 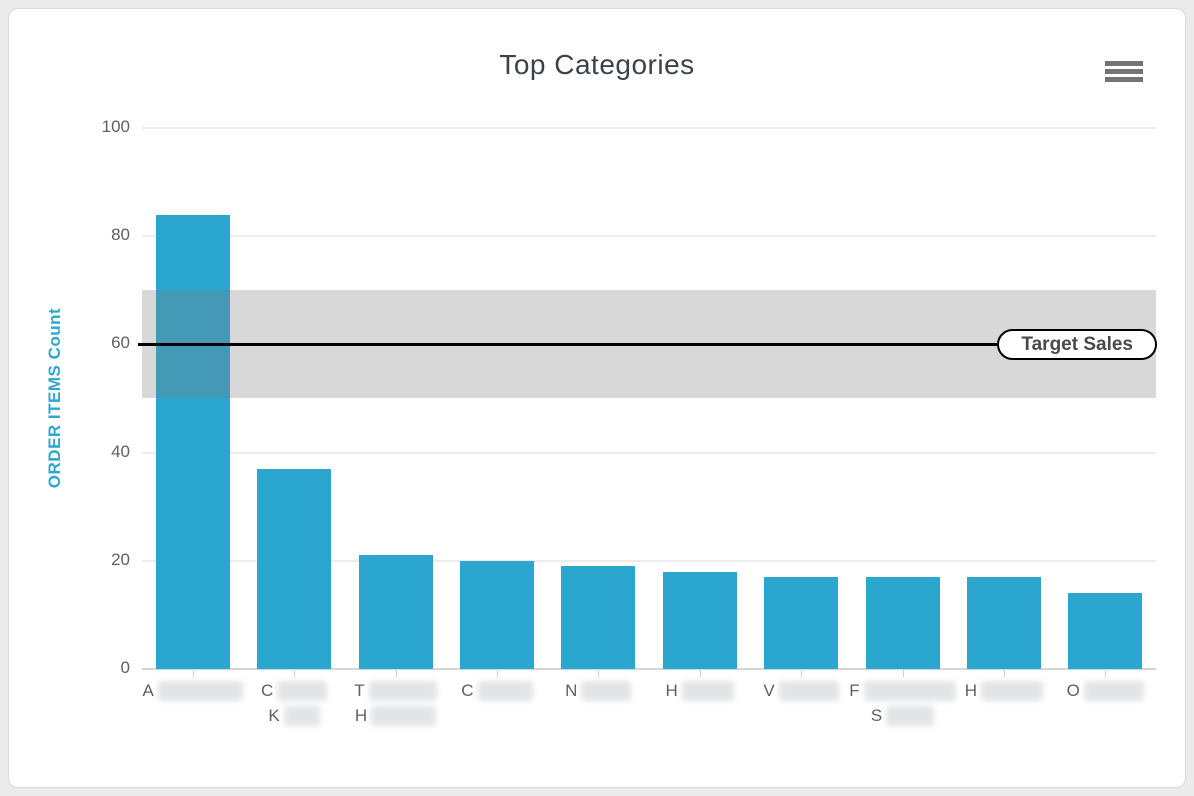 I want to click on x-label: A, so click(x=193, y=690).